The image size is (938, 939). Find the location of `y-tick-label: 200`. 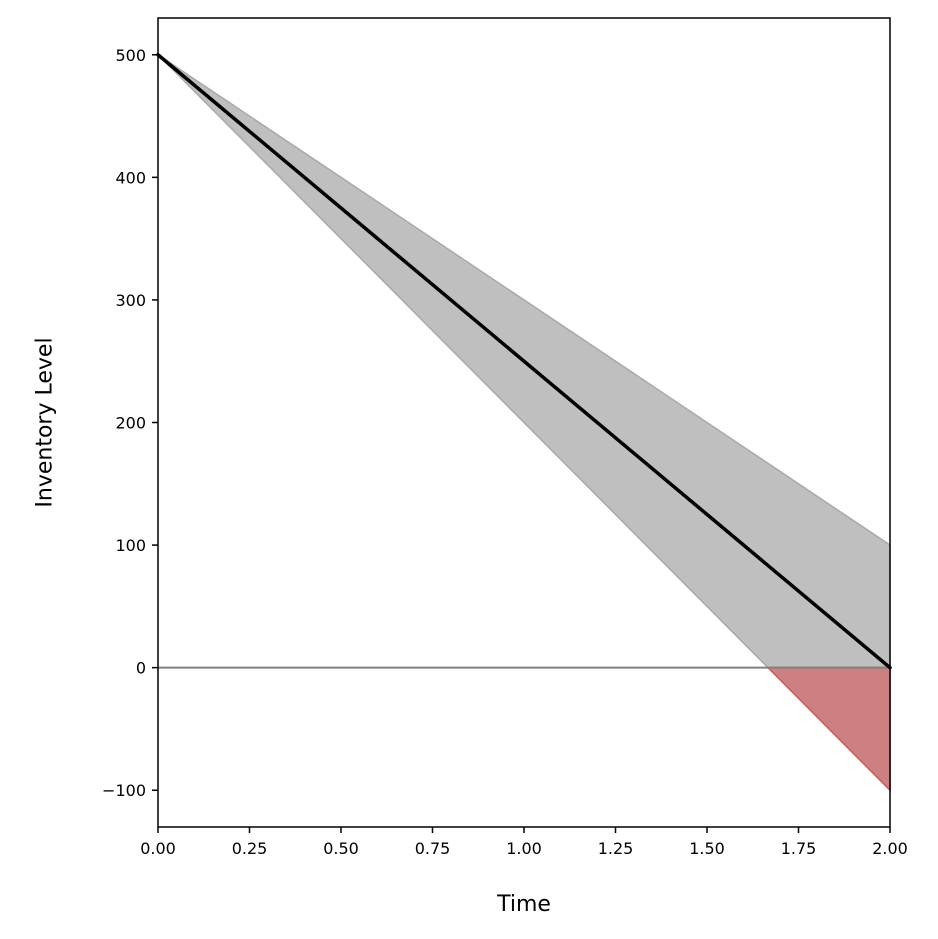

y-tick-label: 200 is located at coordinates (130, 423).